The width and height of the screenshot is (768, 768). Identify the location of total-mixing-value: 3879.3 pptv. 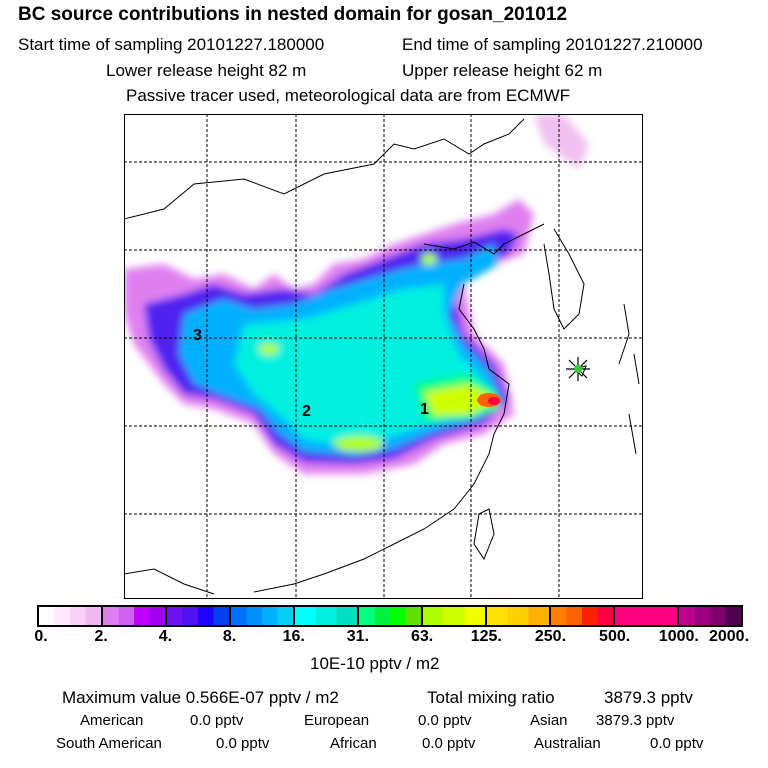
(648, 697).